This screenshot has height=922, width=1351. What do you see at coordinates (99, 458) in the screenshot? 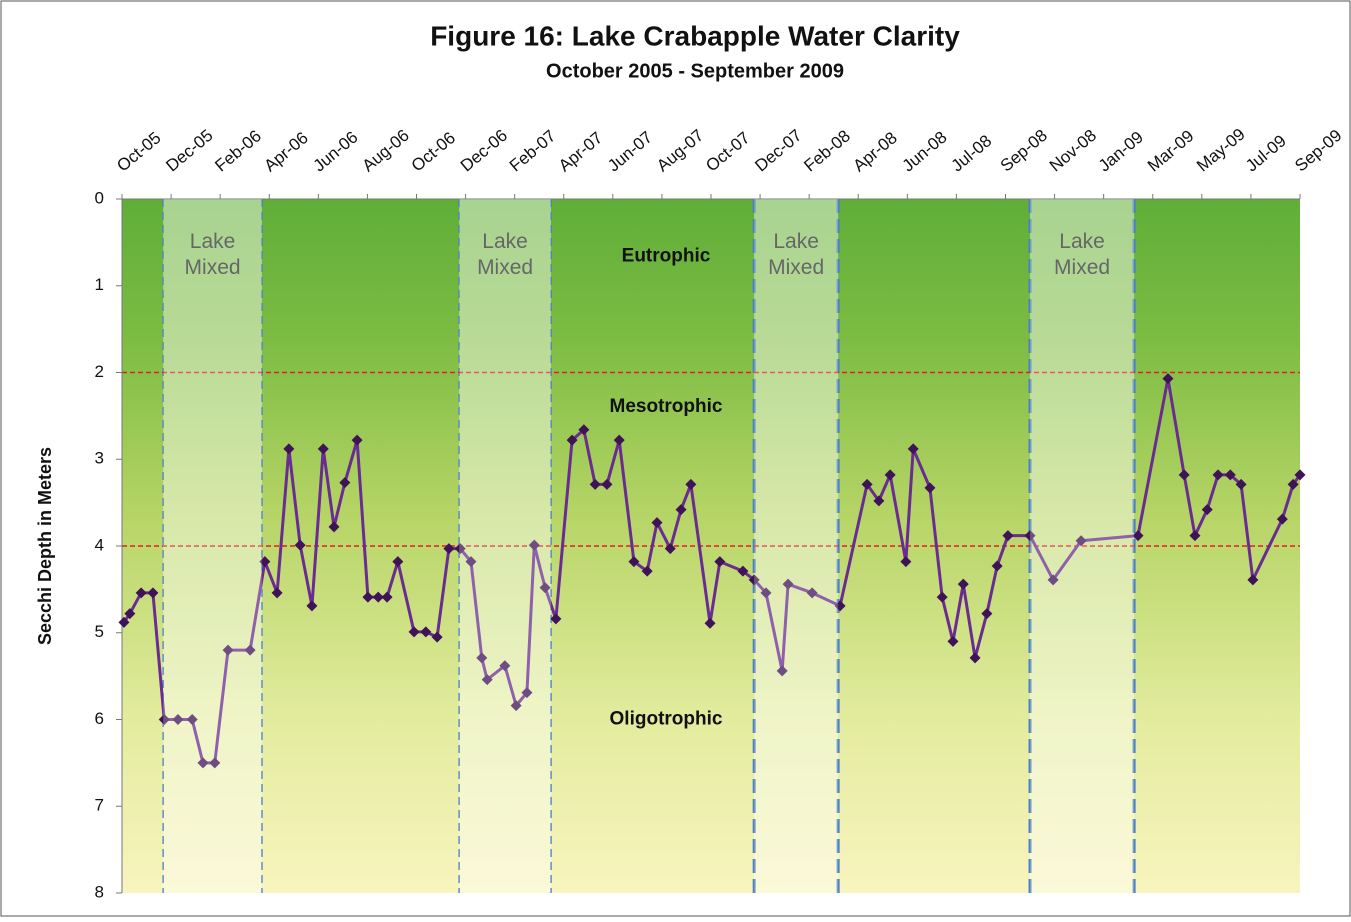
I see `y-tick-label: 3` at bounding box center [99, 458].